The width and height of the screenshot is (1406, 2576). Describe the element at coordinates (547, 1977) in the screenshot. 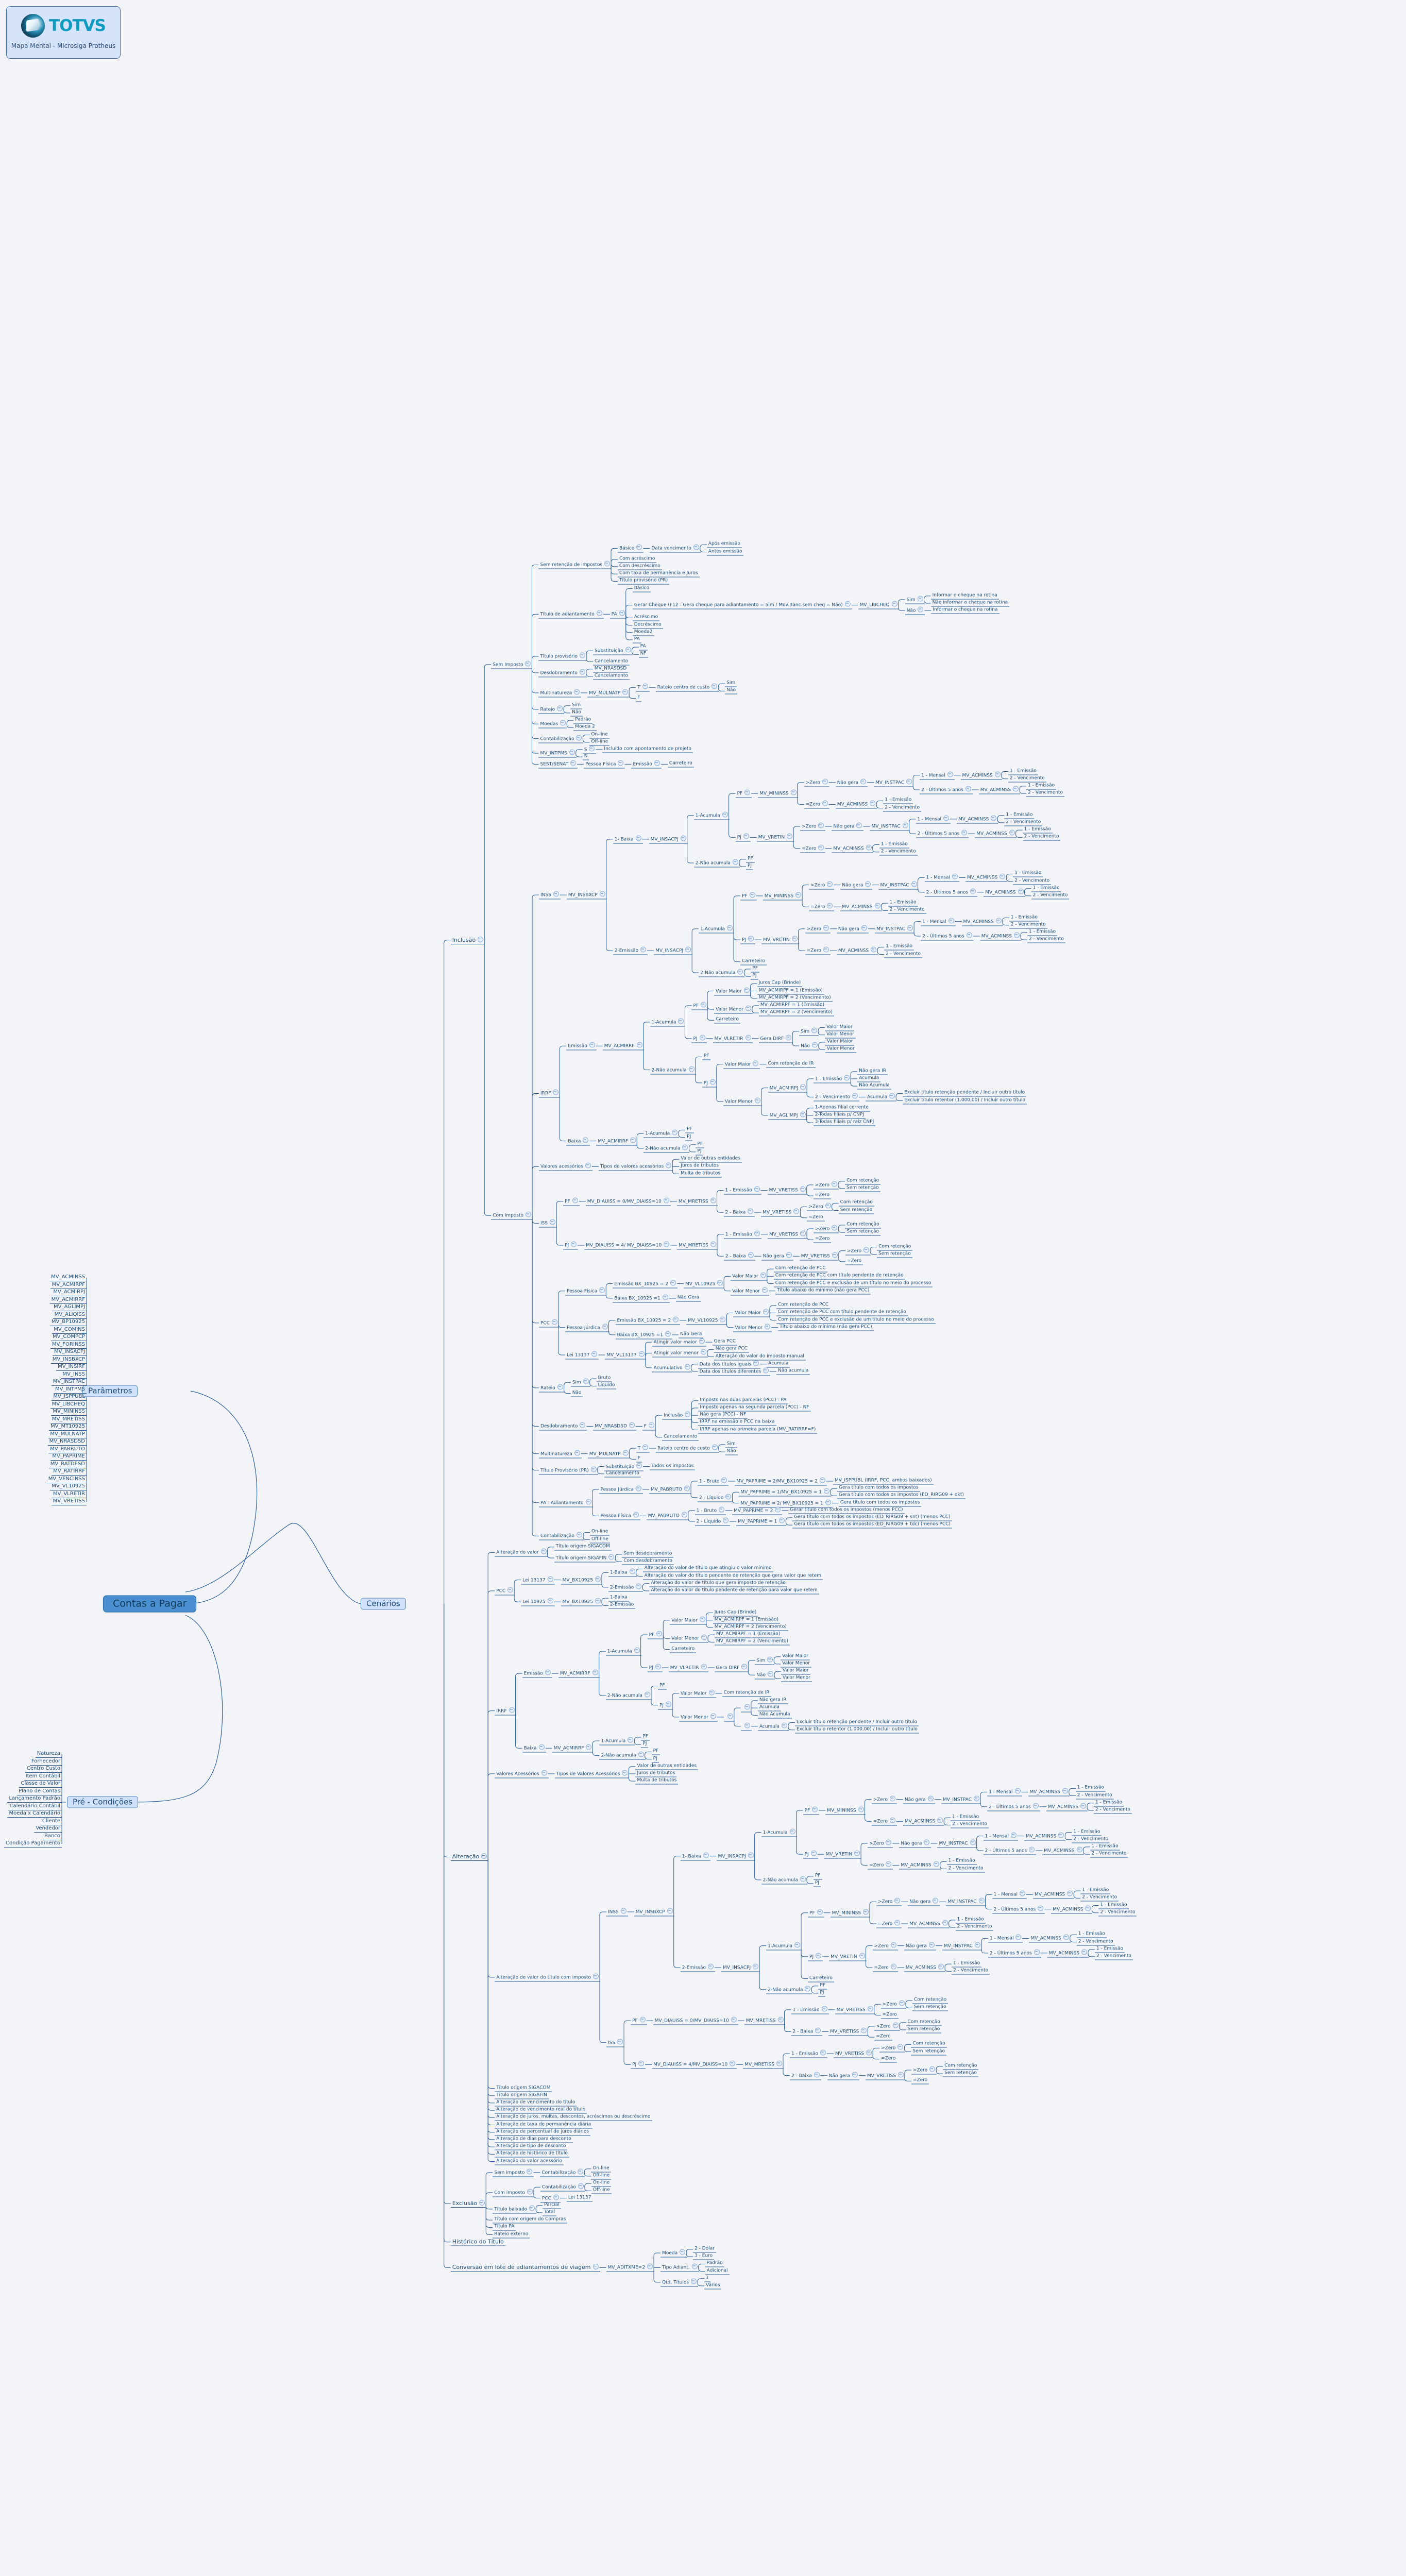

I see `map-node: Alteração de valor do título com imposto` at that location.